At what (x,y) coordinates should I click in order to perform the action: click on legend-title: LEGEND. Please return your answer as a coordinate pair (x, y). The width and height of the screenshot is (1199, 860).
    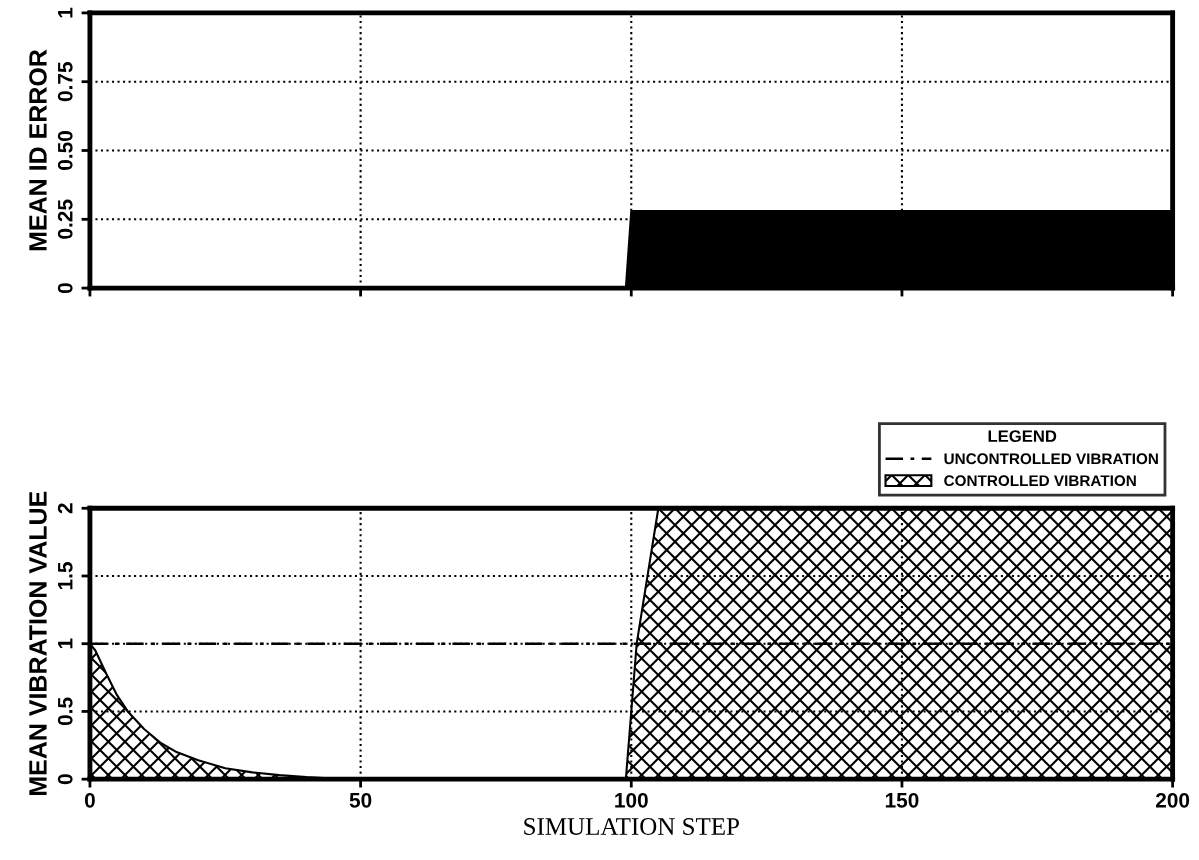
    Looking at the image, I should click on (1022, 436).